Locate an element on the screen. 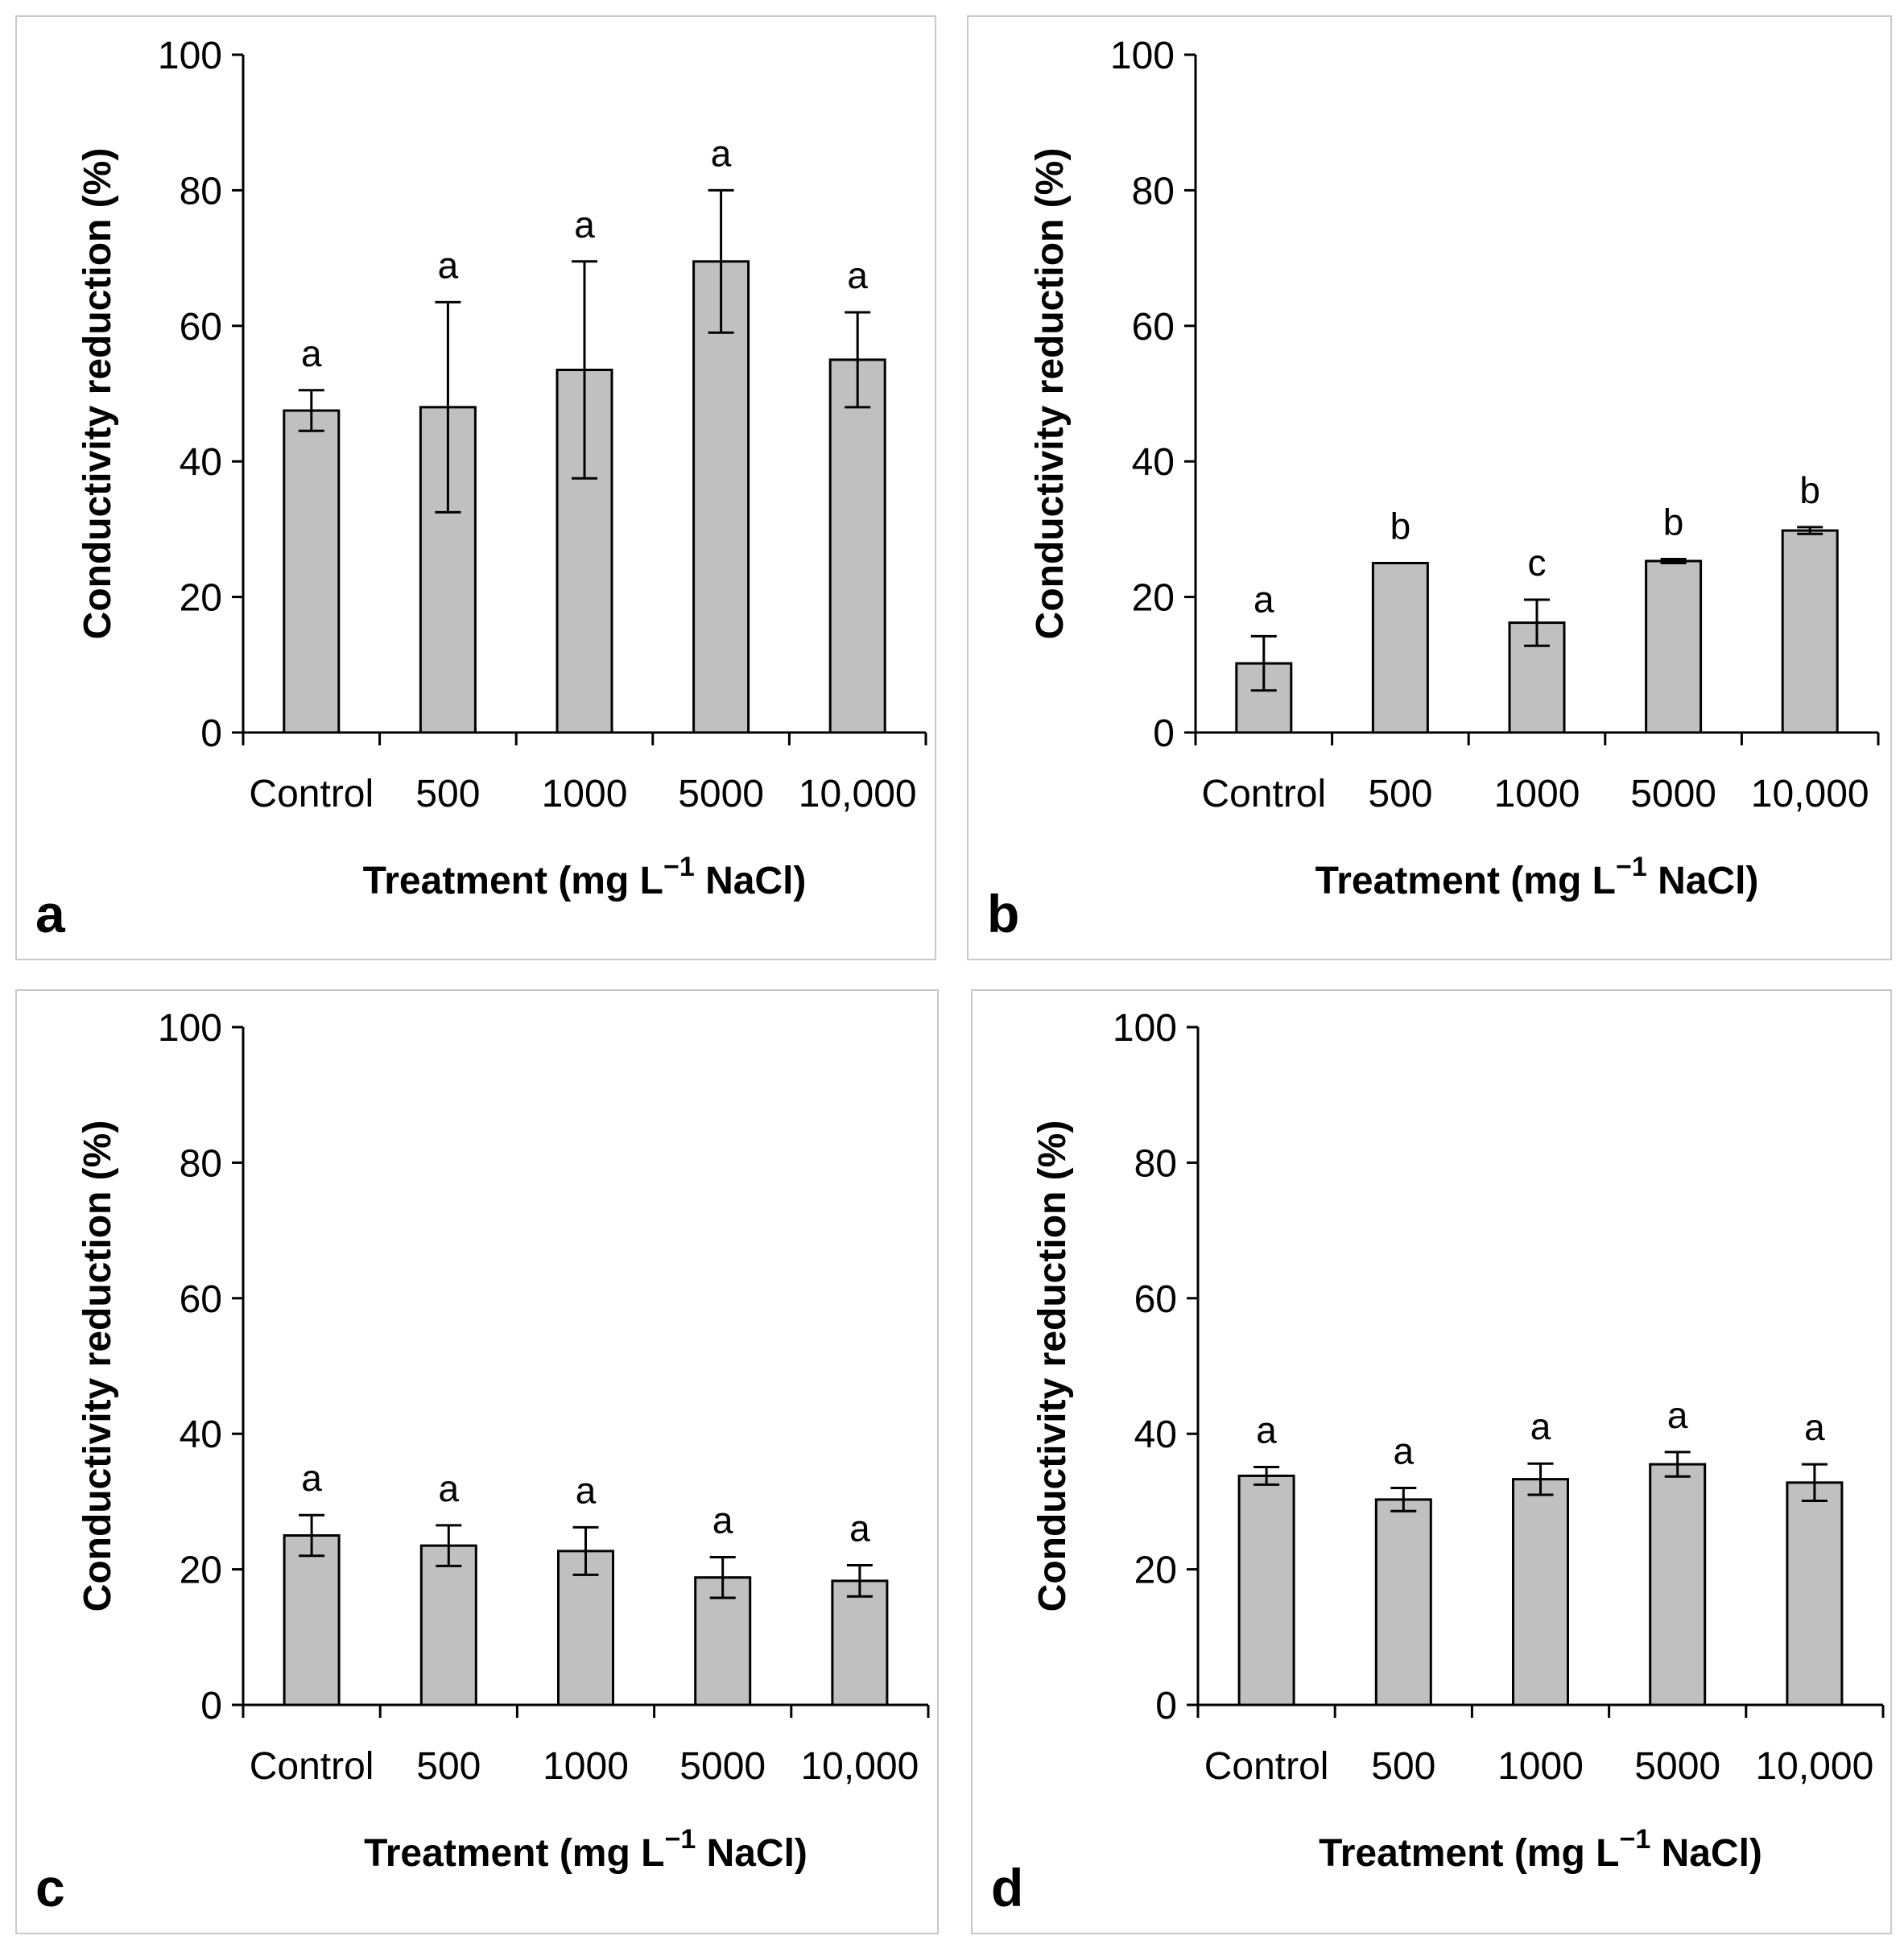 The image size is (1904, 1948). significance-label: c is located at coordinates (1537, 563).